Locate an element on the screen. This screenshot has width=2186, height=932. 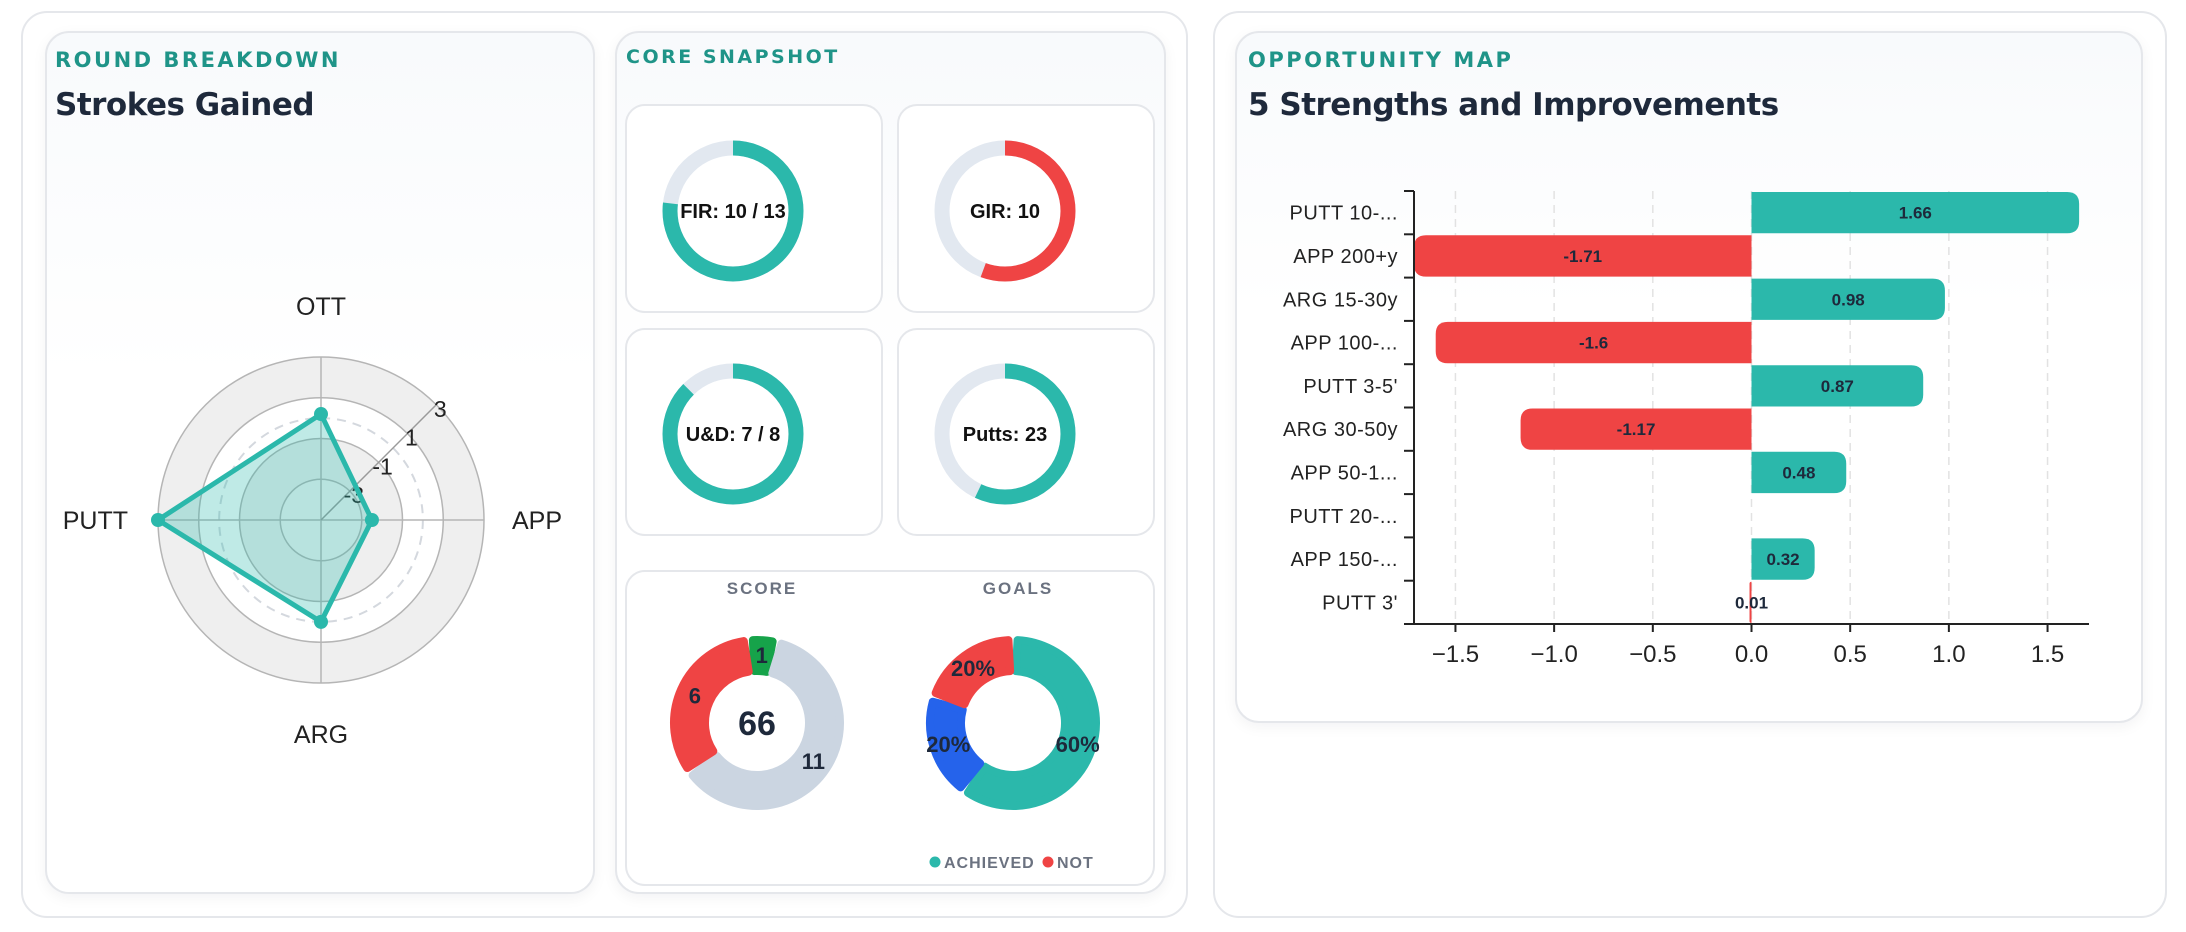
round-breakdown-eyebrow: ROUND BREAKDOWN is located at coordinates (198, 60).